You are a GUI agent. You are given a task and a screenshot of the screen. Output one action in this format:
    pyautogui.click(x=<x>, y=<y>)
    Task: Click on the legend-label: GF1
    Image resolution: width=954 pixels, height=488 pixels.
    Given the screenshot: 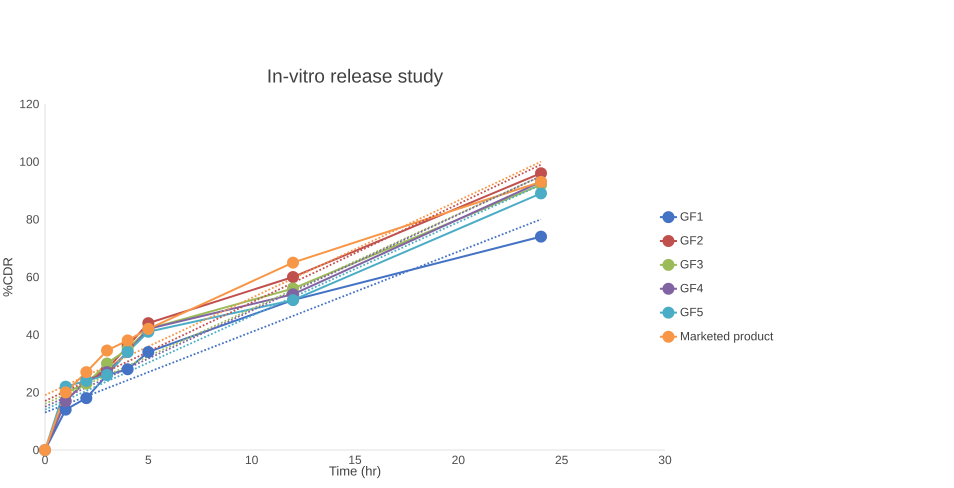 What is the action you would take?
    pyautogui.click(x=691, y=216)
    